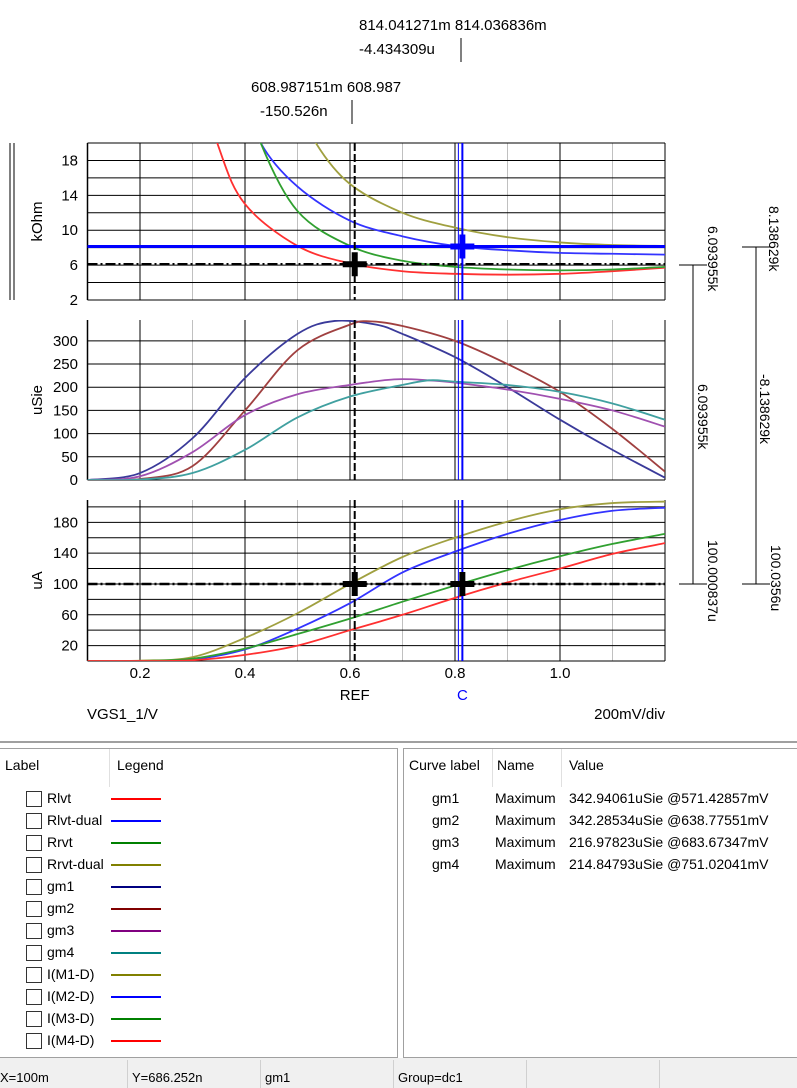 The width and height of the screenshot is (797, 1088). I want to click on status-bar: X=100m Y=686.252n gm1 Group=dc1, so click(398, 1073).